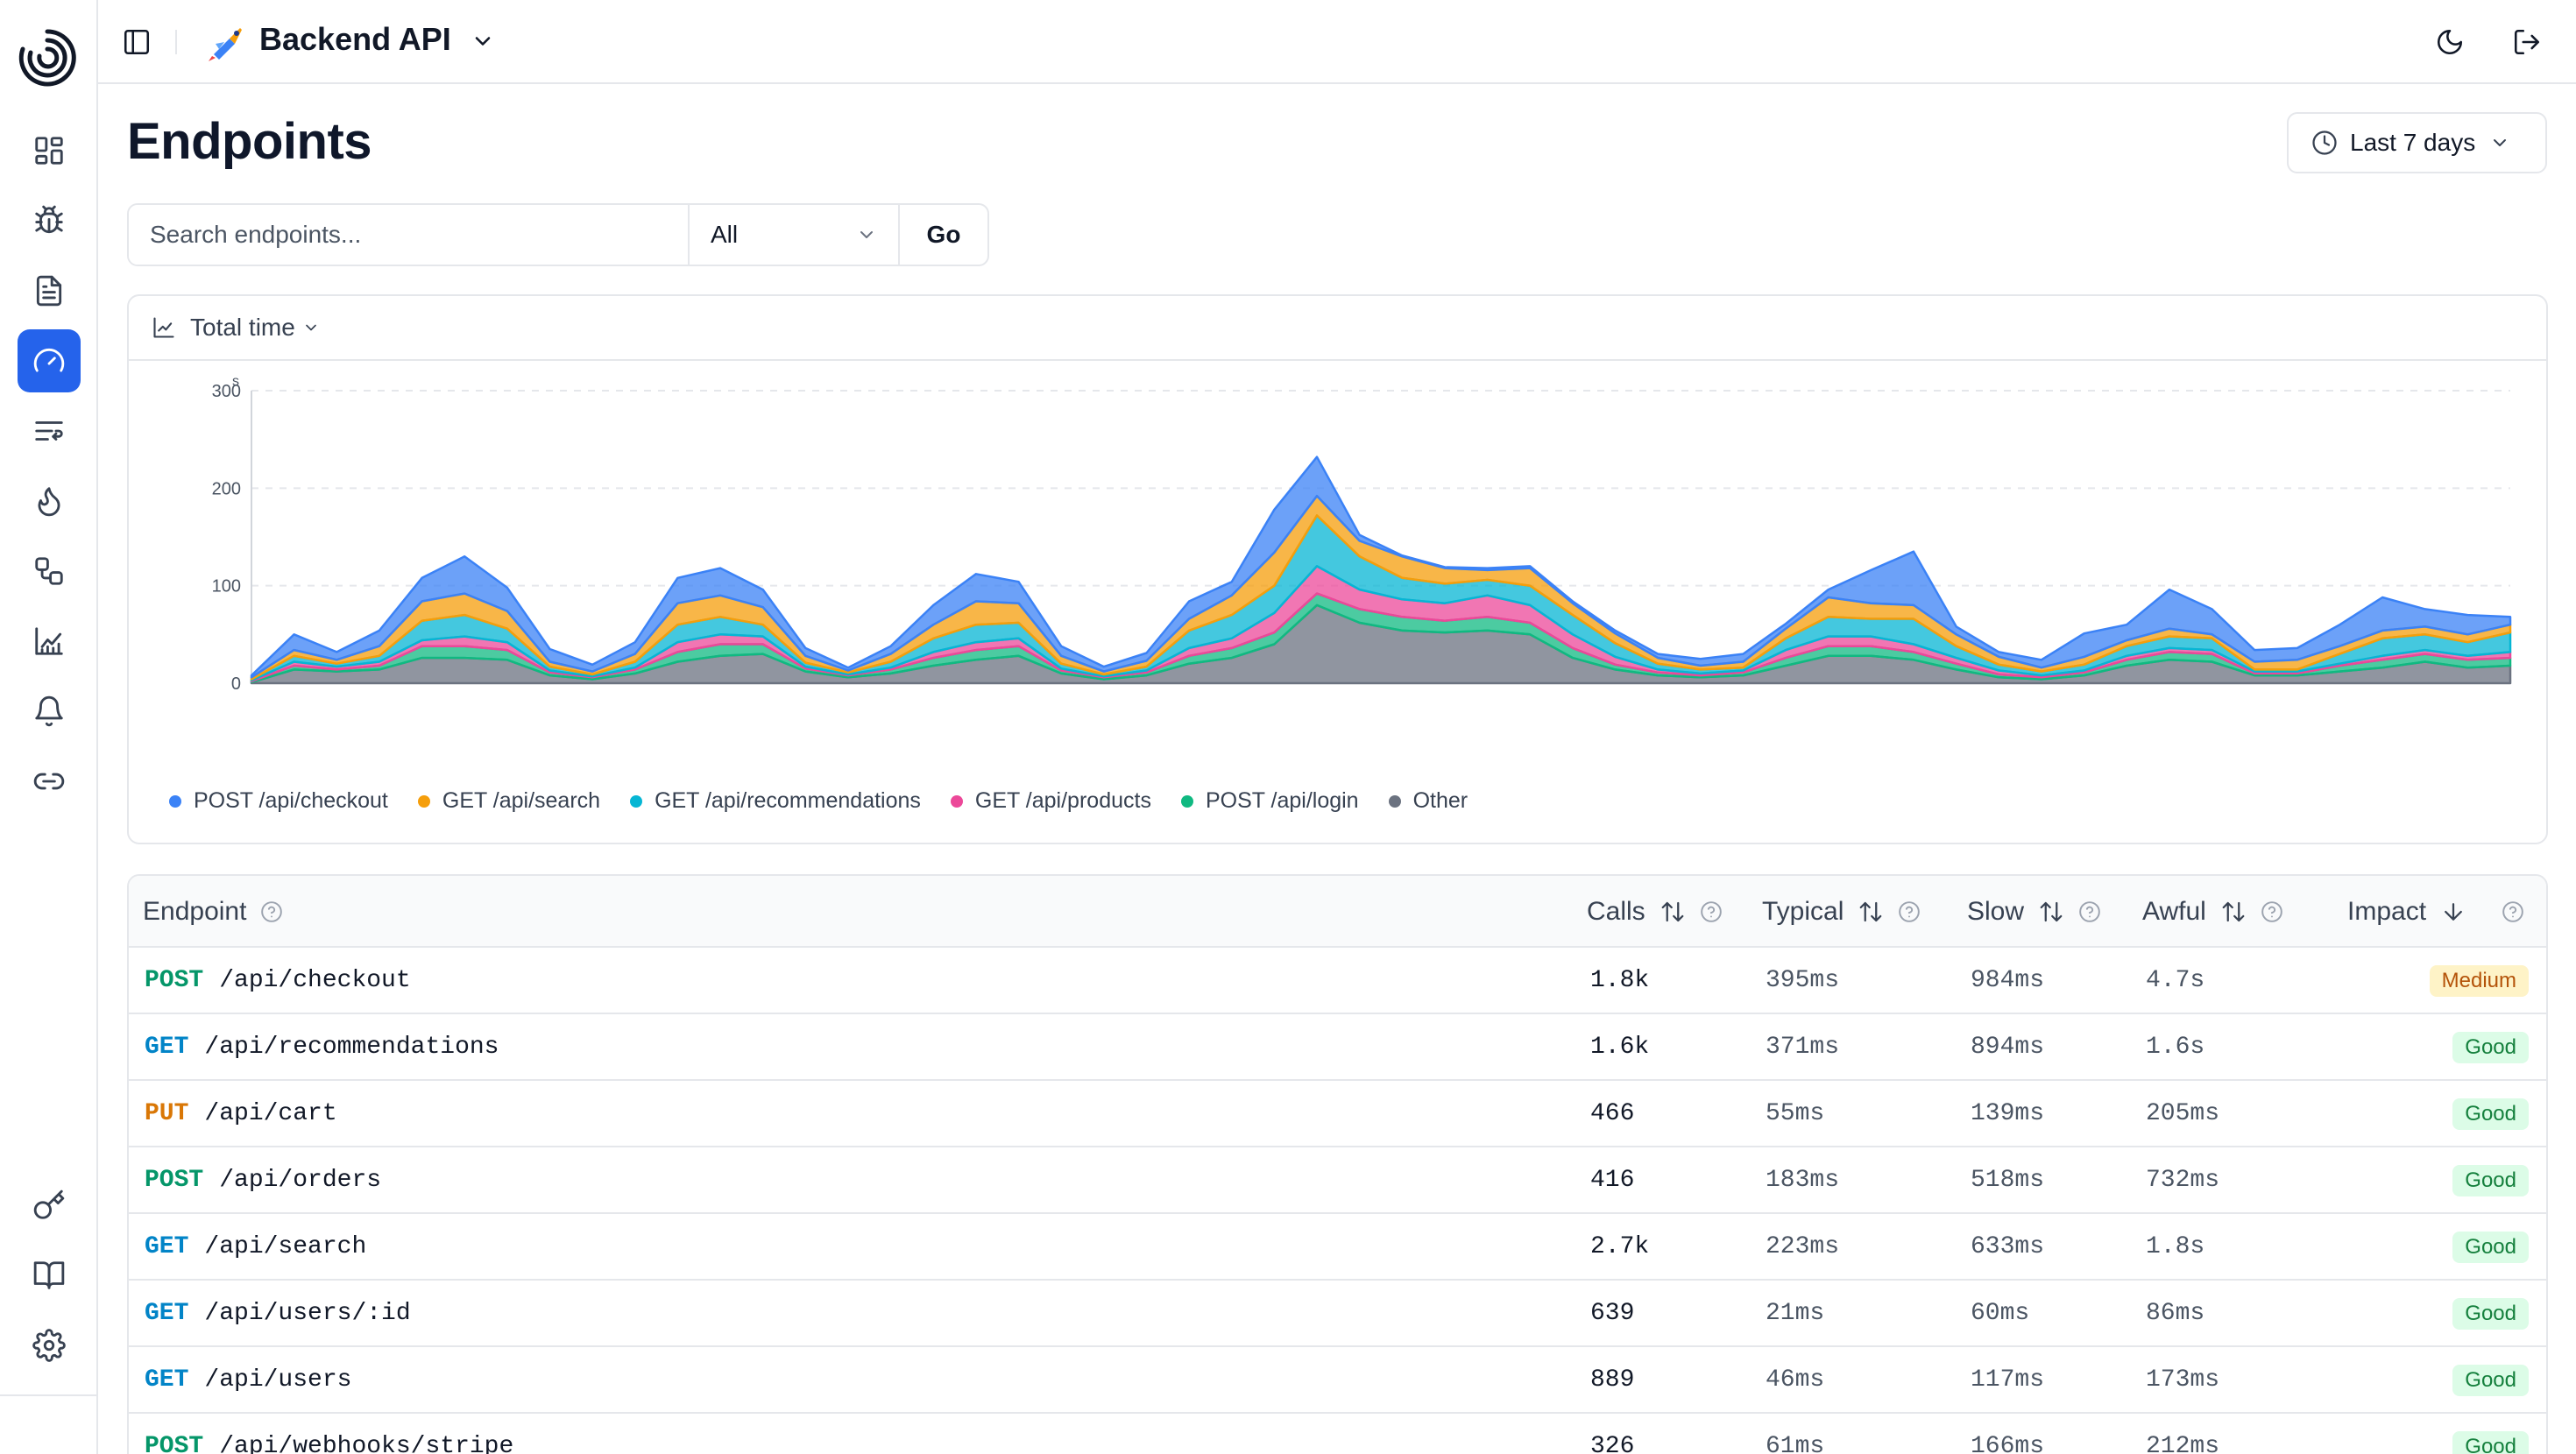  I want to click on filter-bar: All Go, so click(558, 234).